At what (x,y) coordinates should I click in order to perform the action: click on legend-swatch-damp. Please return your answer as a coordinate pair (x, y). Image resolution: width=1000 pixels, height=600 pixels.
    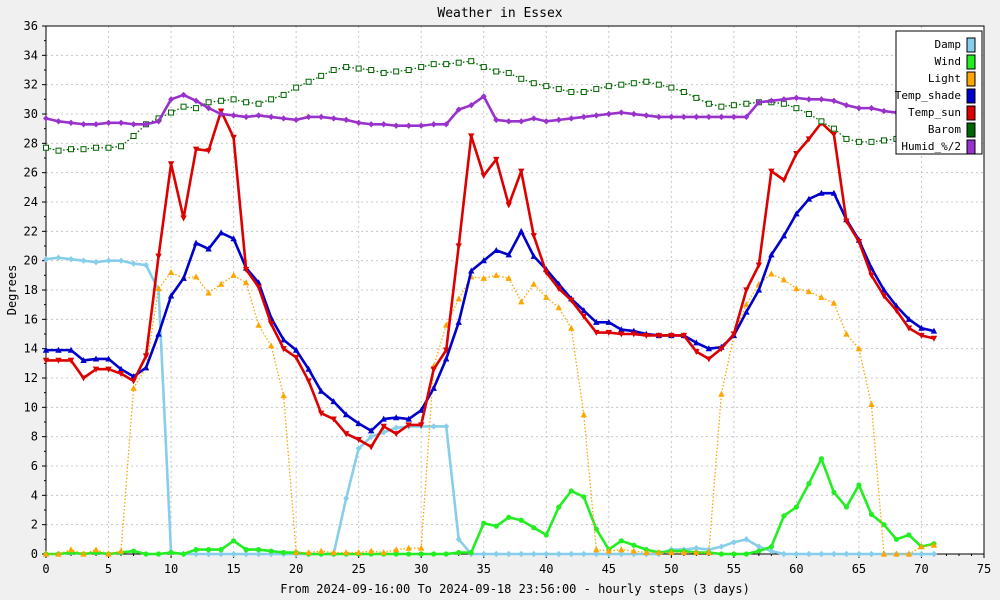
    Looking at the image, I should click on (971, 45).